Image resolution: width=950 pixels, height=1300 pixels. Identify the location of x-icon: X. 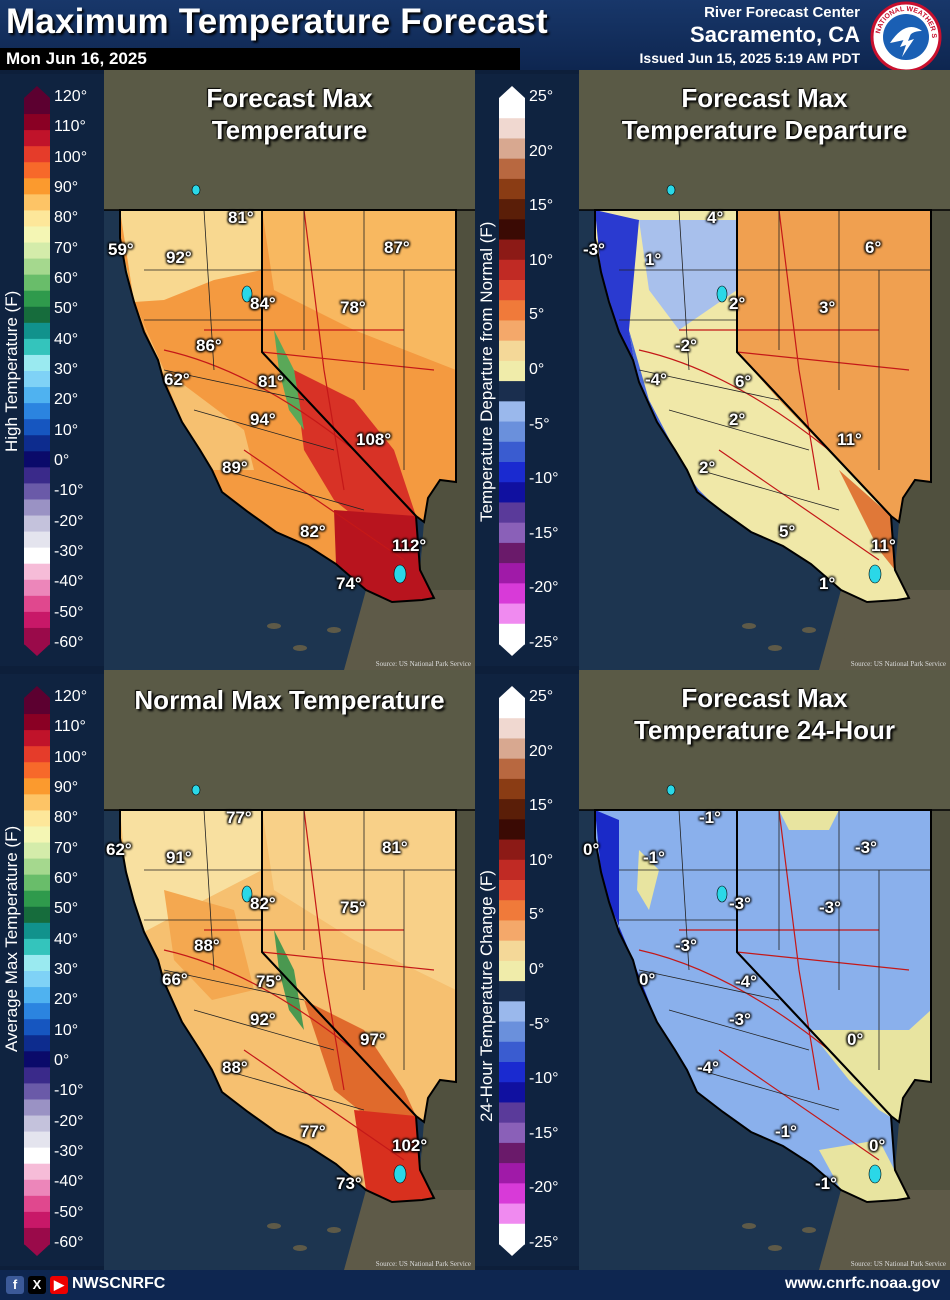
(37, 1285).